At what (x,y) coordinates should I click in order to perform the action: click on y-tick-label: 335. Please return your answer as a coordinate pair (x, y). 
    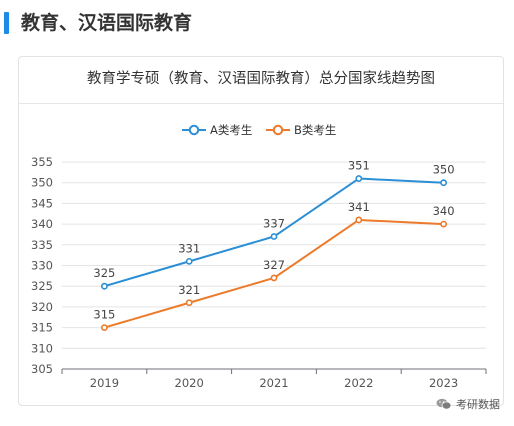
    Looking at the image, I should click on (42, 245).